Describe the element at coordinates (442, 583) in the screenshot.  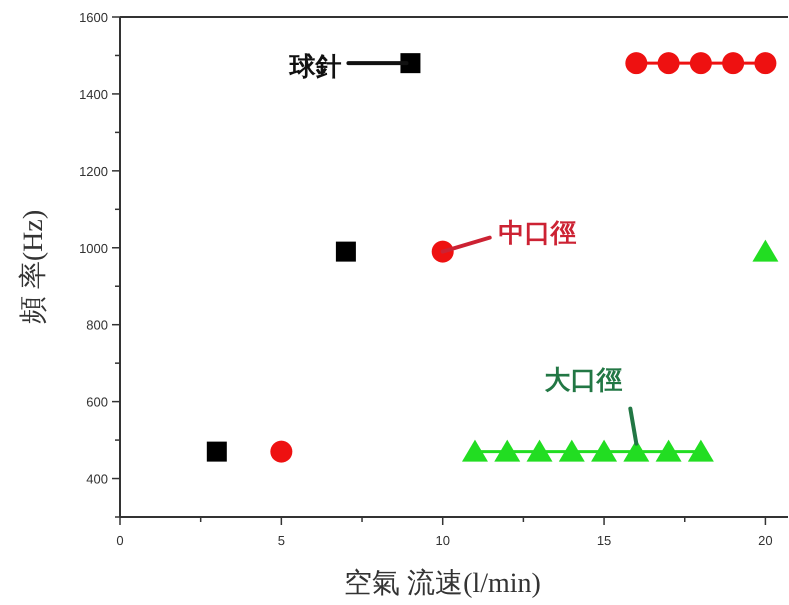
I see `x-axis-title: 空氣 流速(l/min)` at that location.